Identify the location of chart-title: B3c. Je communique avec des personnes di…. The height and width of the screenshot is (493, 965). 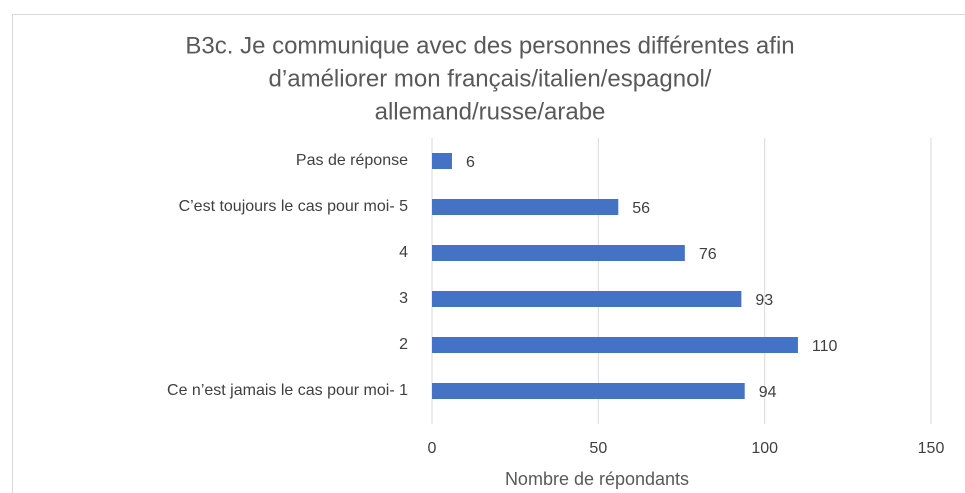
(489, 45).